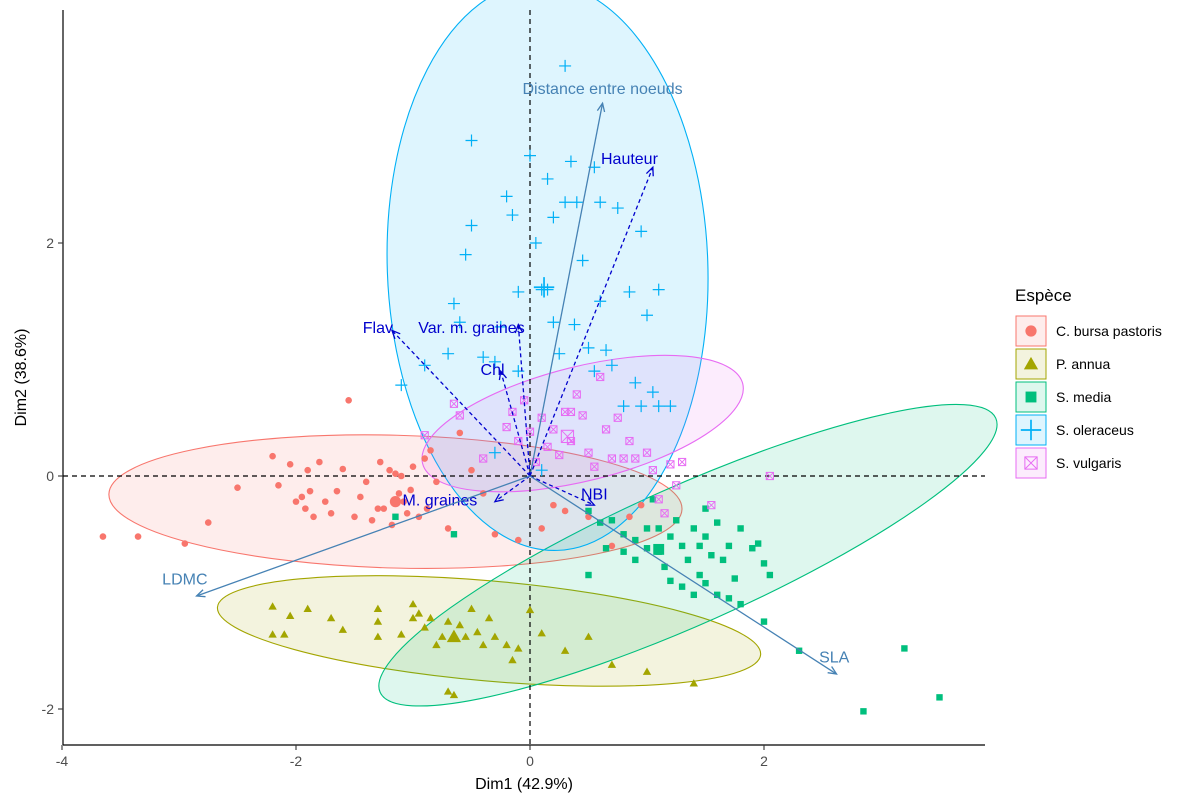  What do you see at coordinates (1109, 331) in the screenshot?
I see `legend-label: C. bursa pastoris` at bounding box center [1109, 331].